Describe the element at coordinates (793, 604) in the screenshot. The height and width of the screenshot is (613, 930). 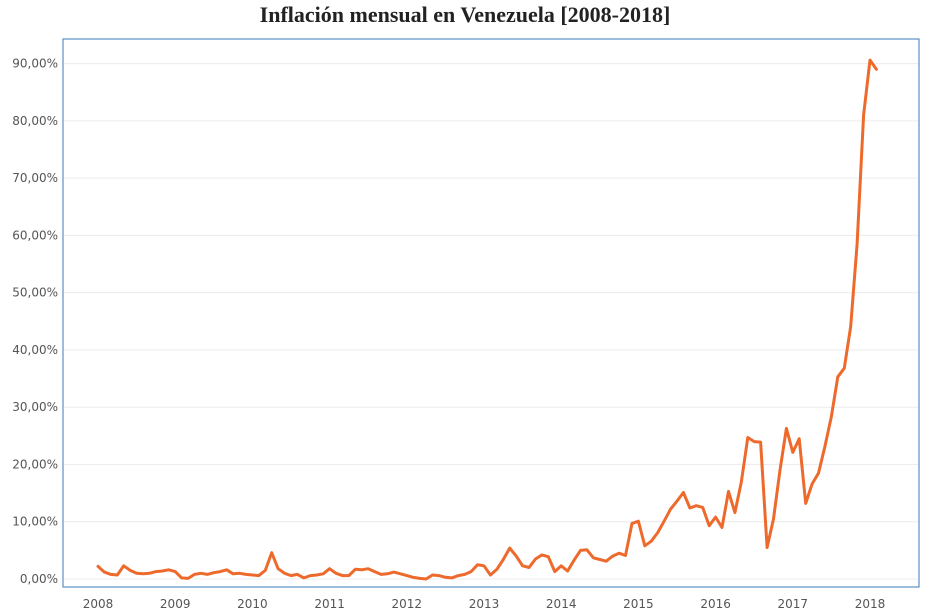
I see `x-tick-label: 2017` at that location.